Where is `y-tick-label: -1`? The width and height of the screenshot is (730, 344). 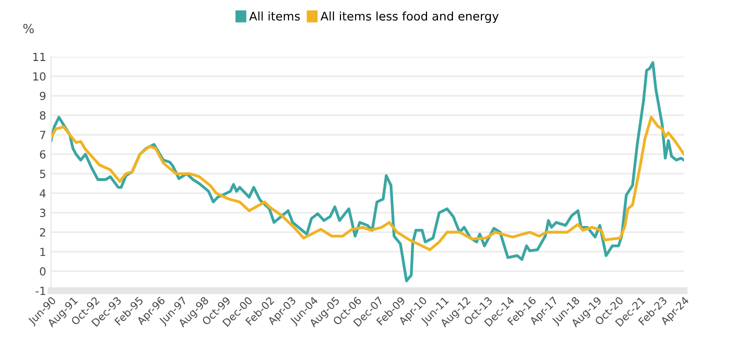 y-tick-label: -1 is located at coordinates (41, 290).